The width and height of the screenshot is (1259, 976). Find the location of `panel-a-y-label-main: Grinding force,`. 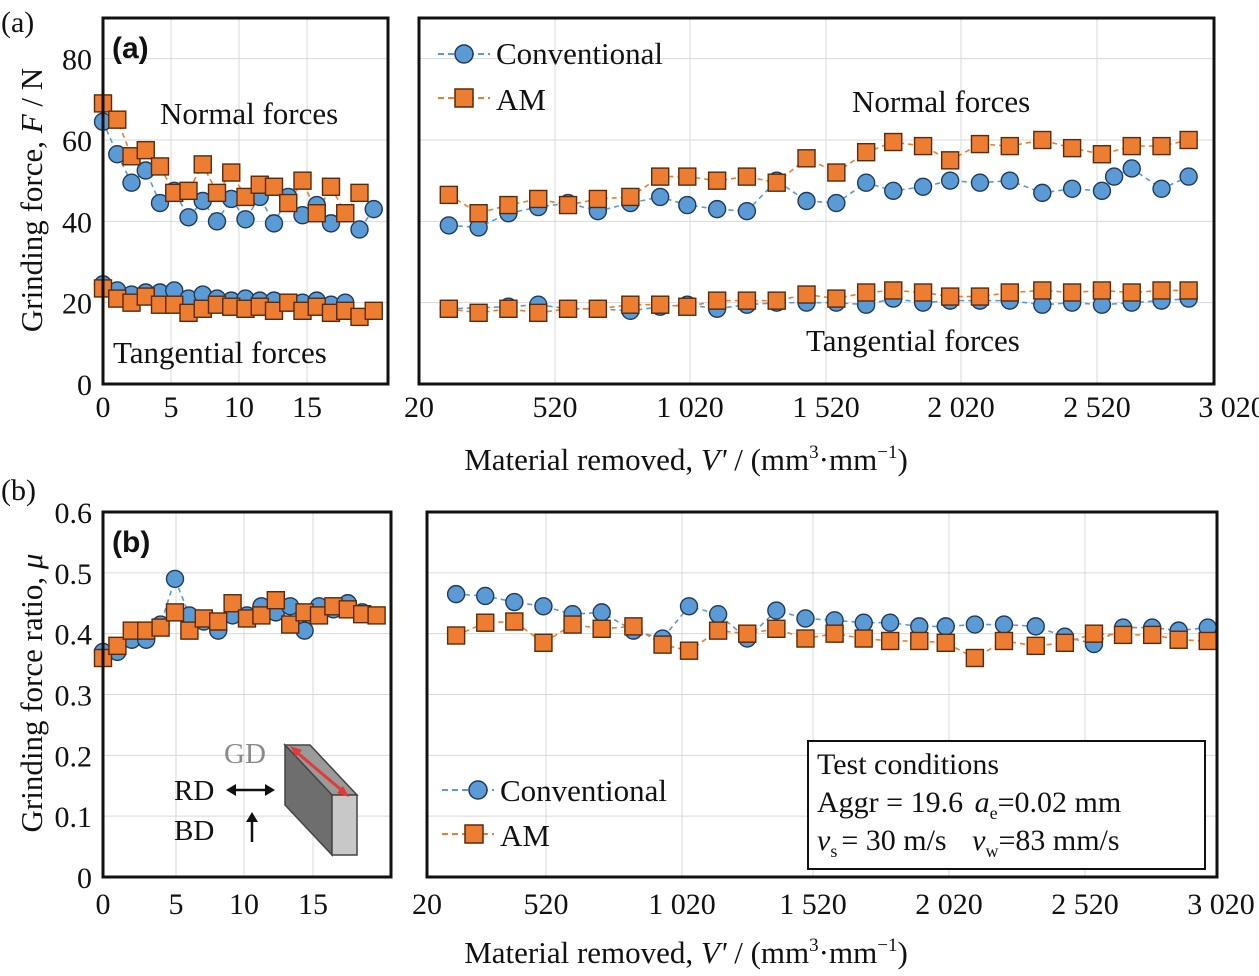

panel-a-y-label-main: Grinding force, is located at coordinates (31, 232).